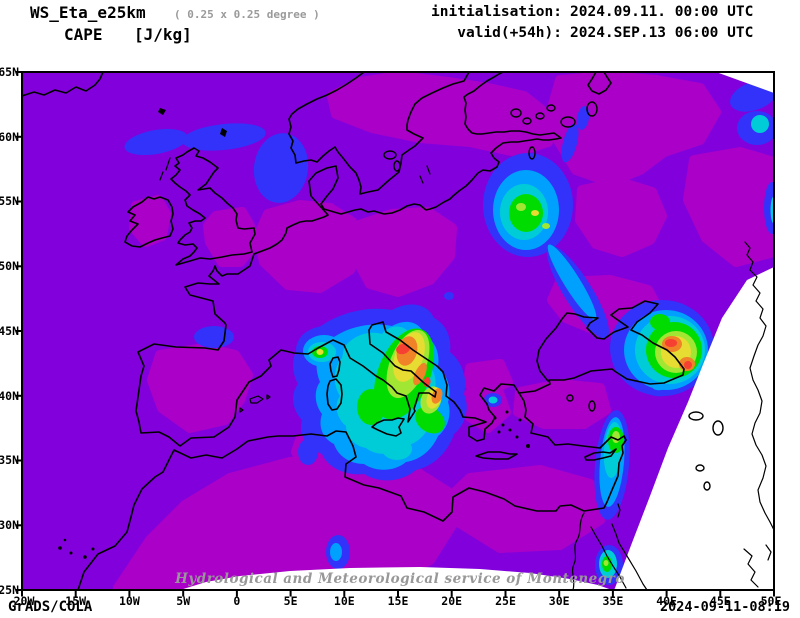 The height and width of the screenshot is (618, 800). What do you see at coordinates (24, 601) in the screenshot?
I see `svg-text: 20W` at bounding box center [24, 601].